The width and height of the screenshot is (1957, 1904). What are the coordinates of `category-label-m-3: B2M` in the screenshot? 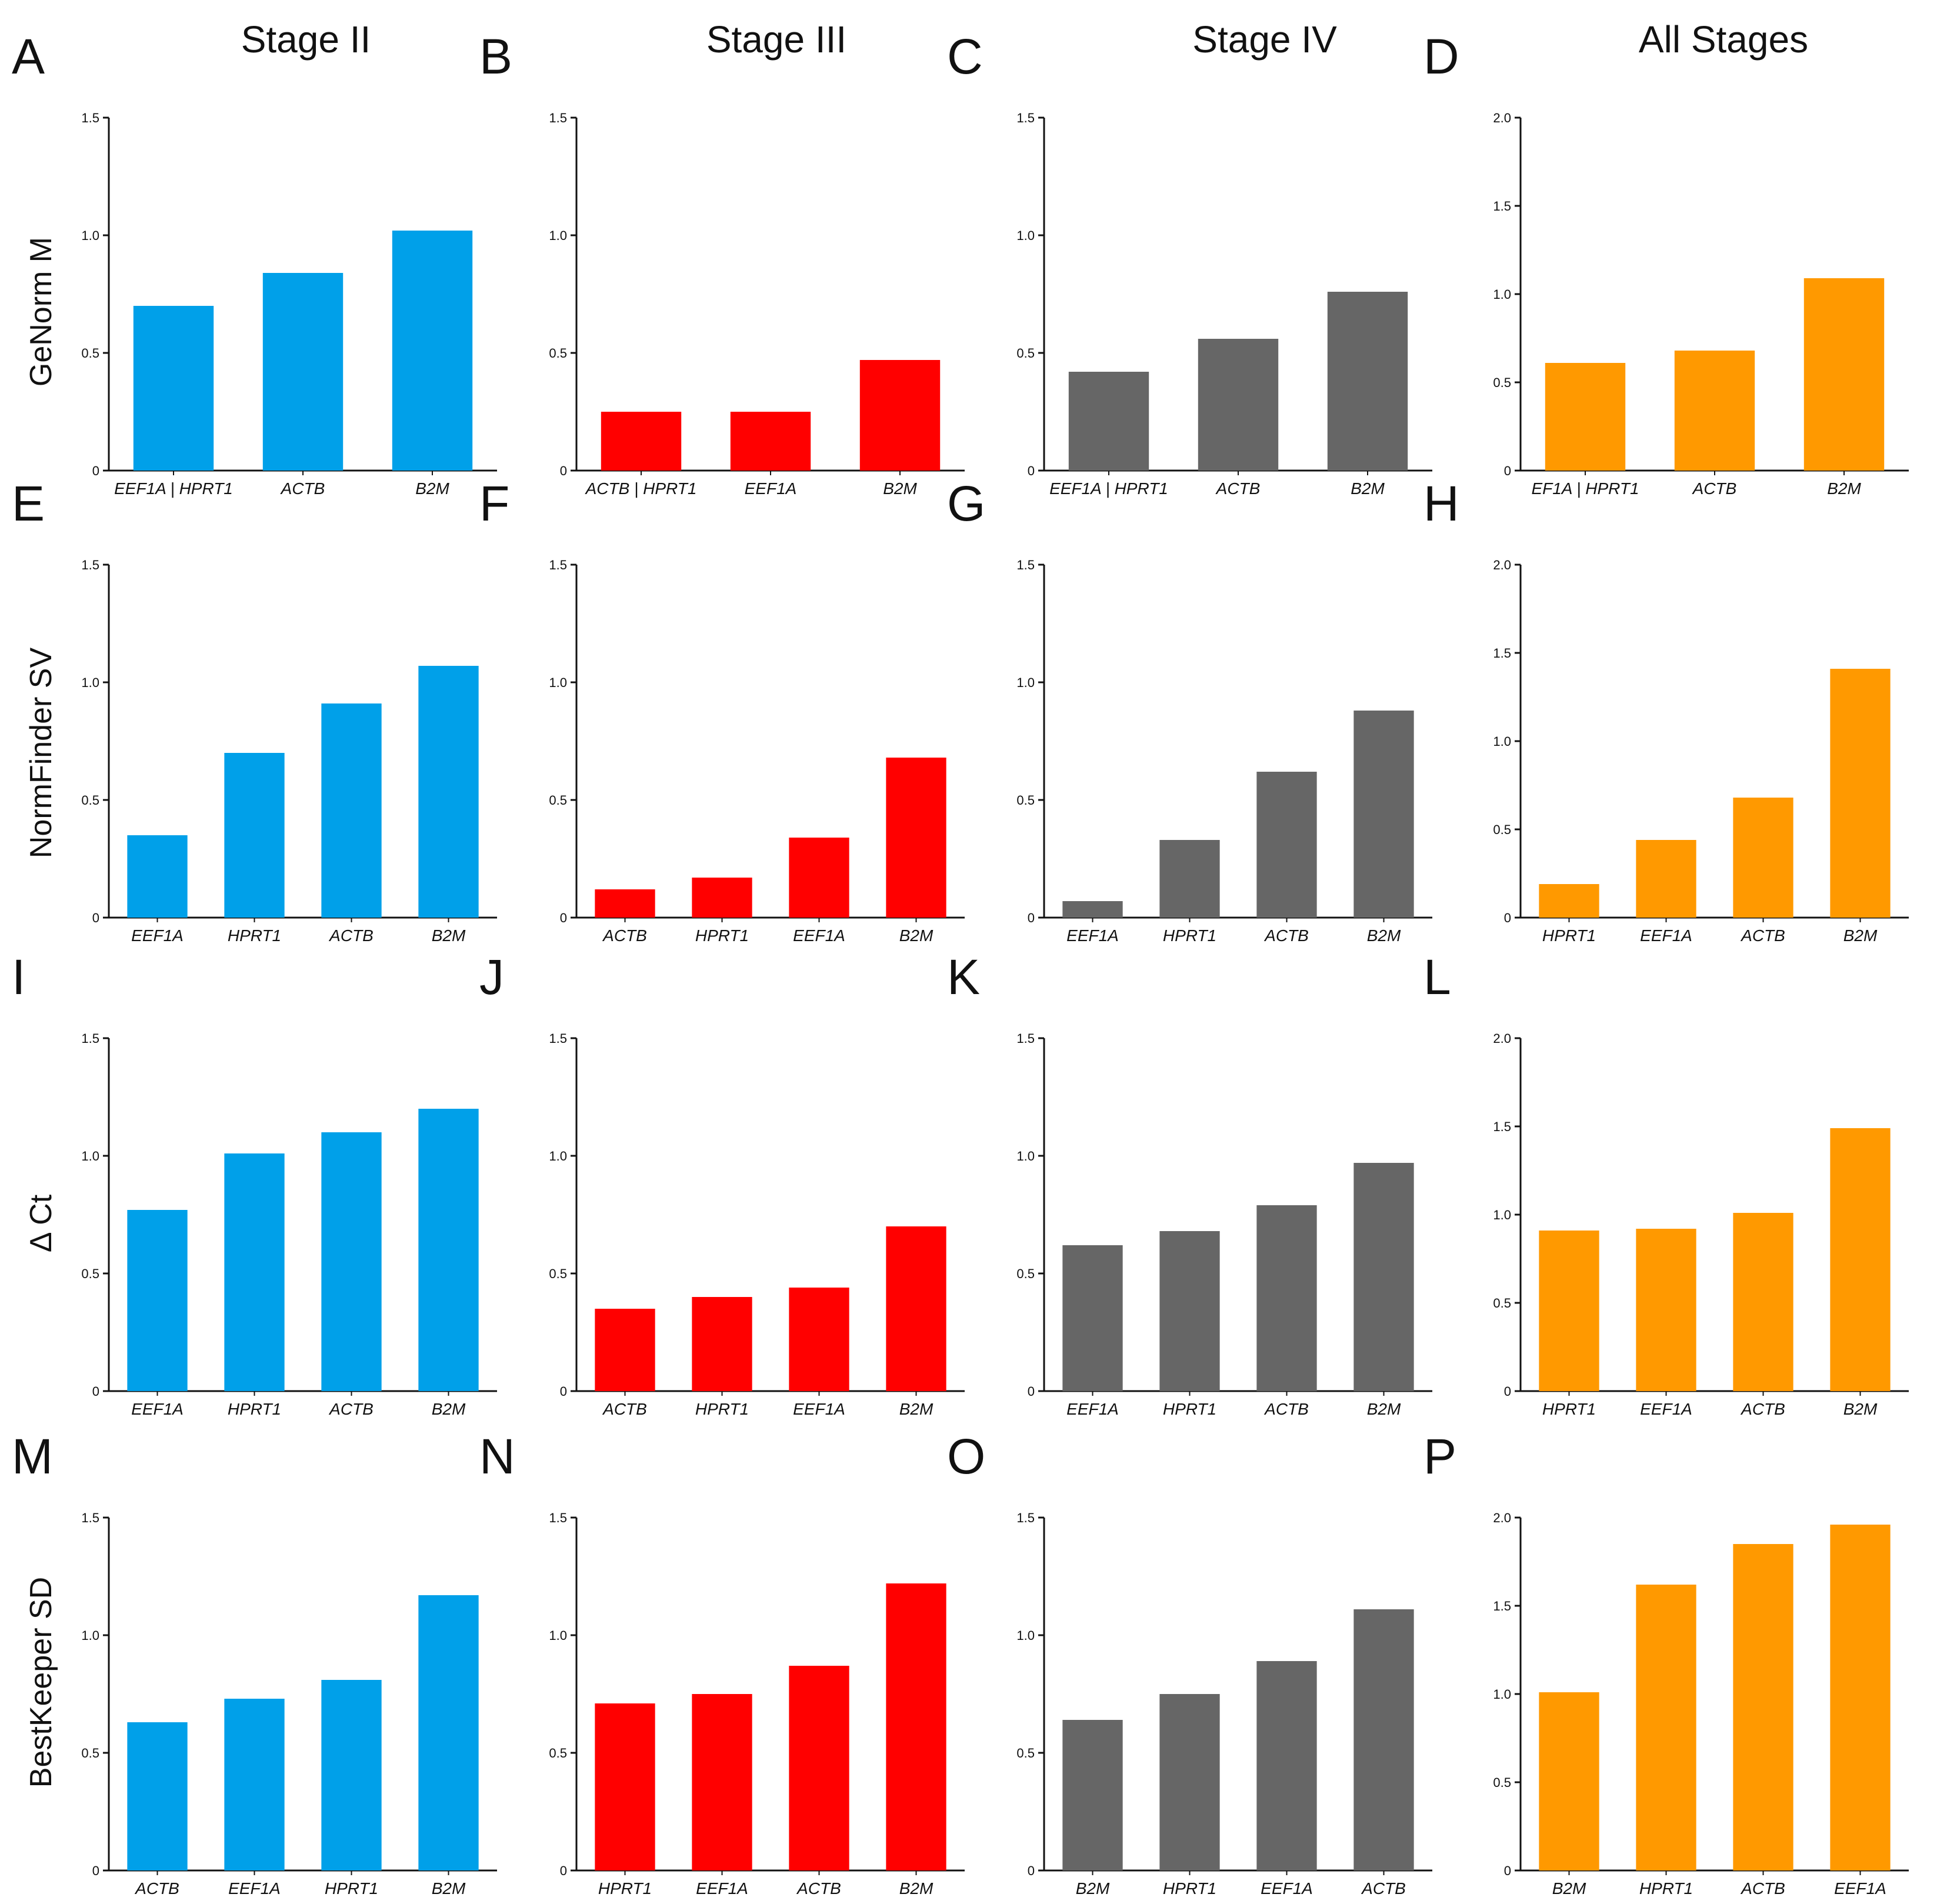 It's located at (449, 1888).